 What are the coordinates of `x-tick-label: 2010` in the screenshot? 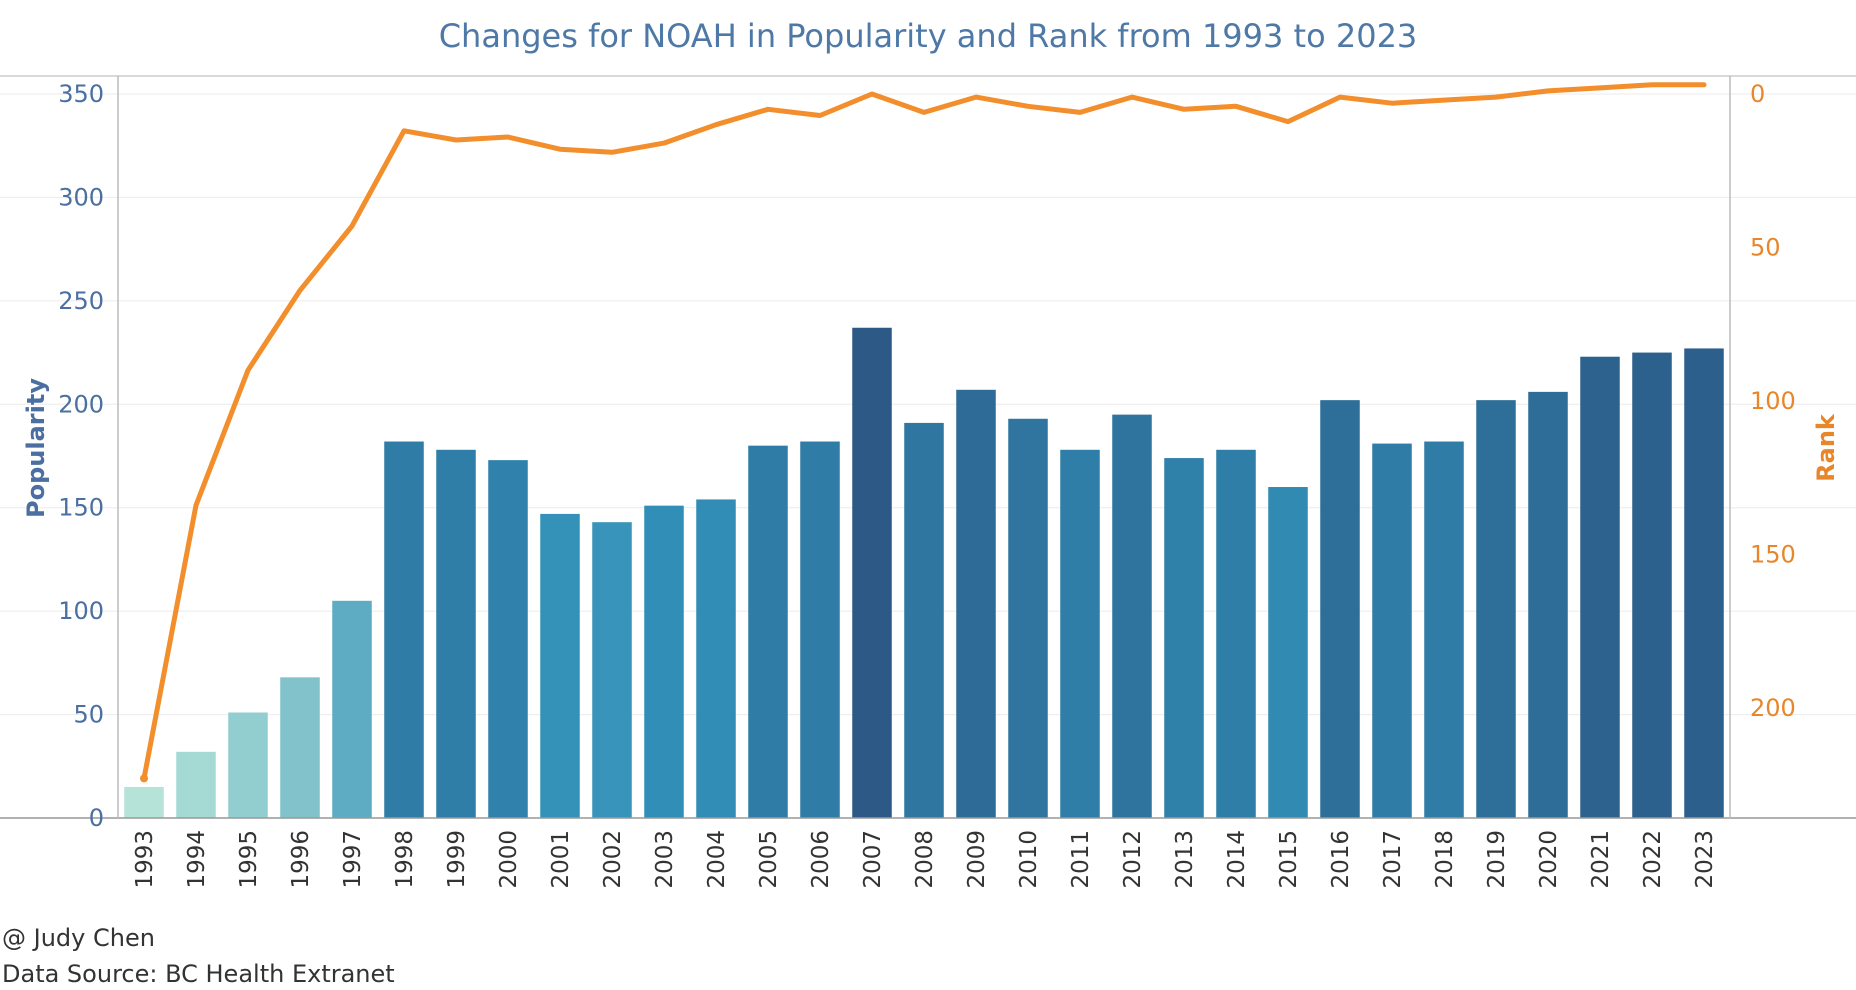 It's located at (1029, 859).